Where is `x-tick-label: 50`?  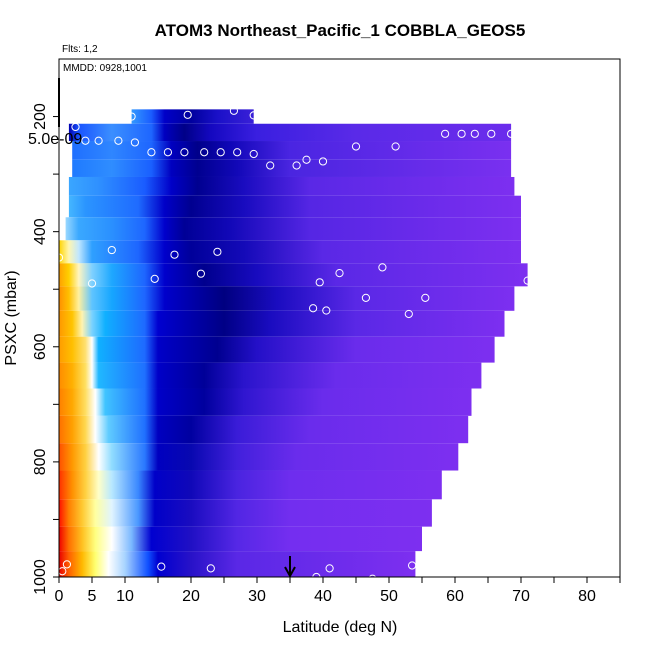 x-tick-label: 50 is located at coordinates (389, 596).